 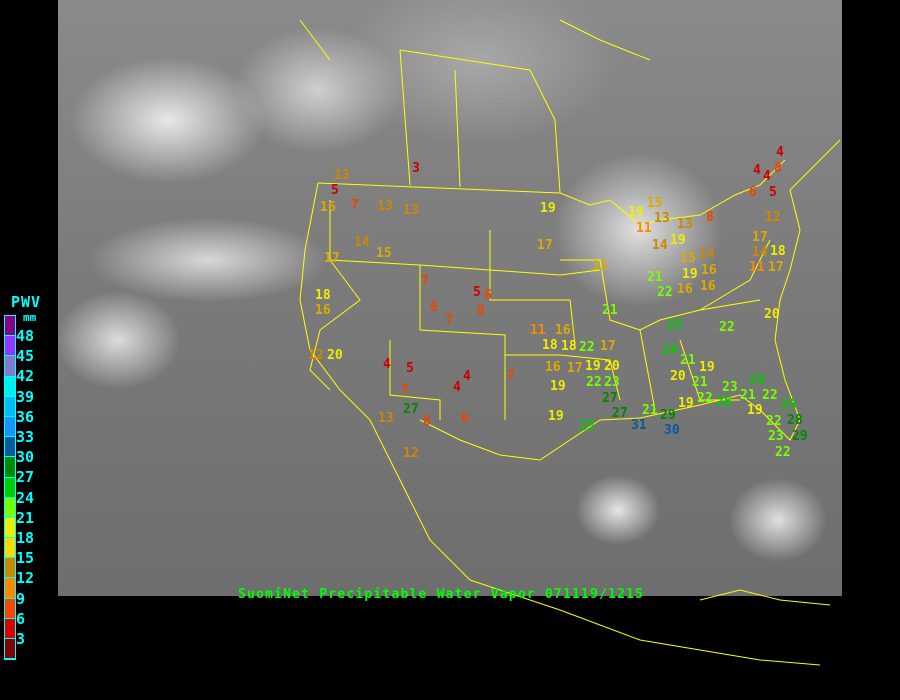 What do you see at coordinates (25, 336) in the screenshot?
I see `legend-label: 48` at bounding box center [25, 336].